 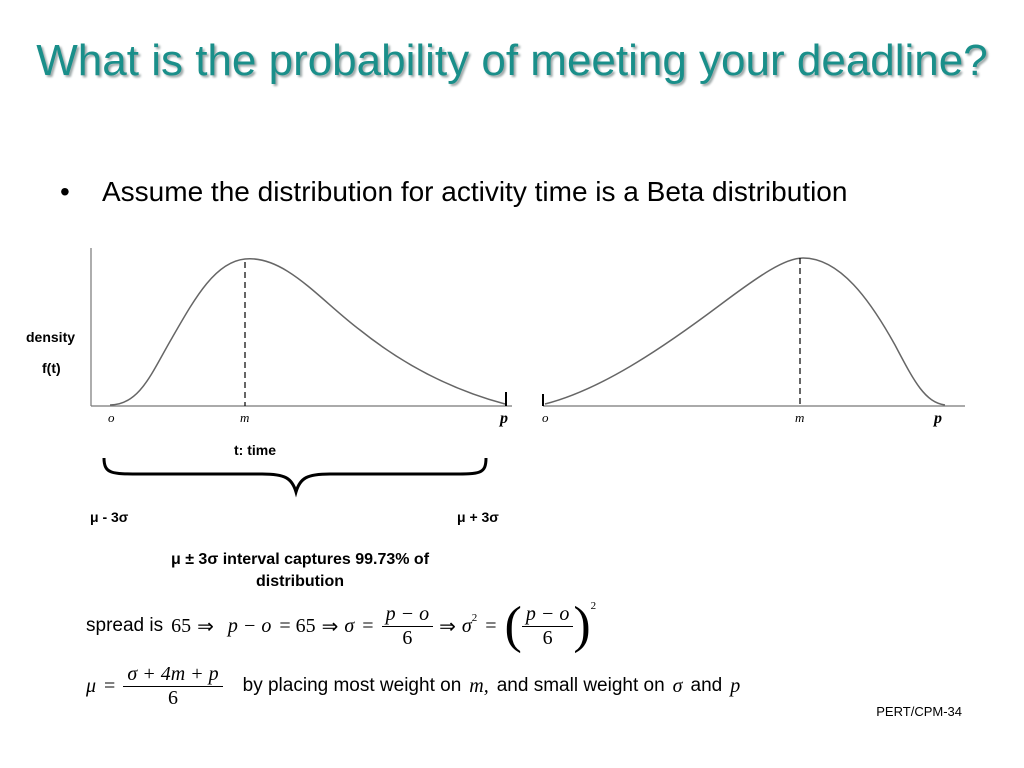 What do you see at coordinates (125, 625) in the screenshot?
I see `spread-label: spread is` at bounding box center [125, 625].